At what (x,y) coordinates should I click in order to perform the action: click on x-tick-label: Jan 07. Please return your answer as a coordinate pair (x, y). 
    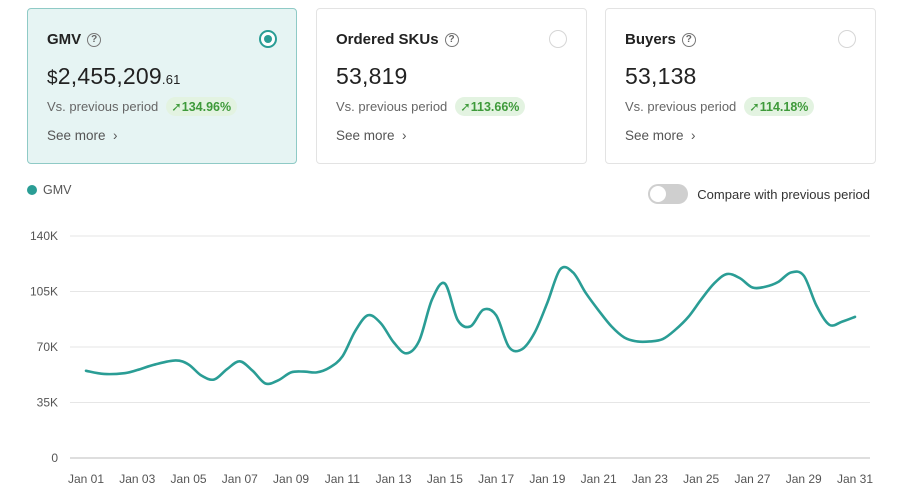
    Looking at the image, I should click on (240, 479).